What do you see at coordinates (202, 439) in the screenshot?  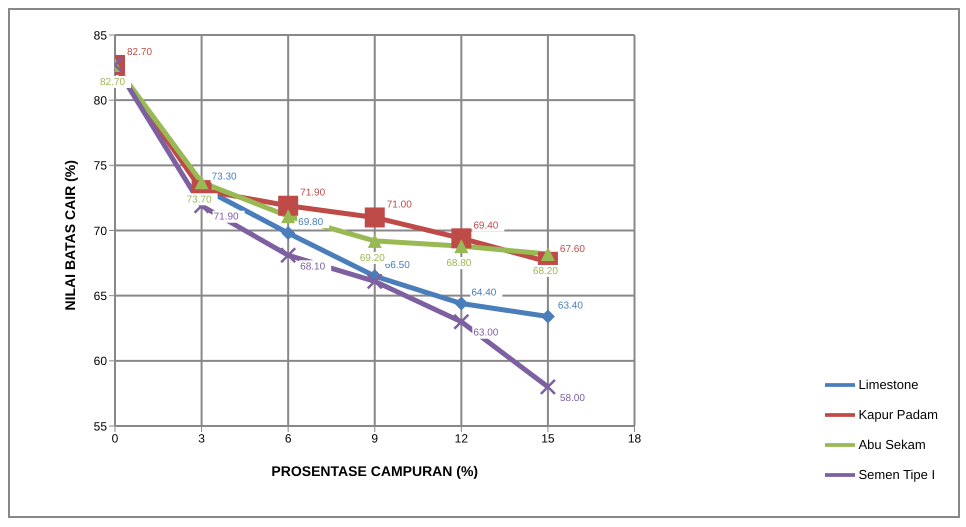 I see `x-tick-label: 3` at bounding box center [202, 439].